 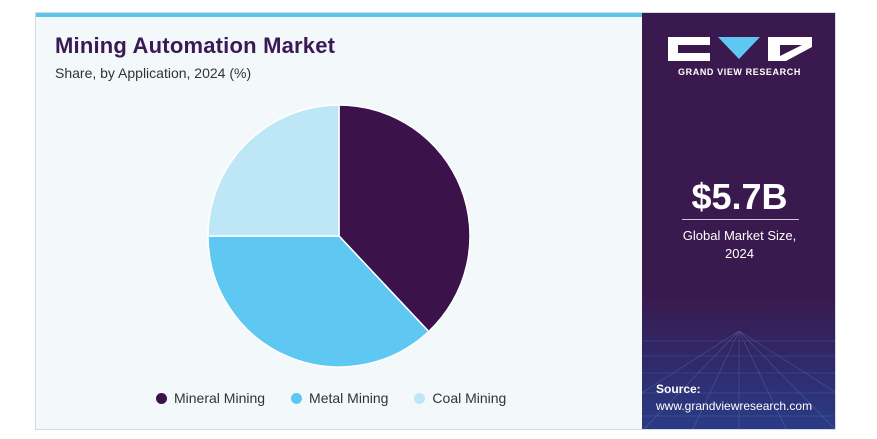 I want to click on legend-item-mineral-mining: Mineral Mining, so click(x=210, y=398).